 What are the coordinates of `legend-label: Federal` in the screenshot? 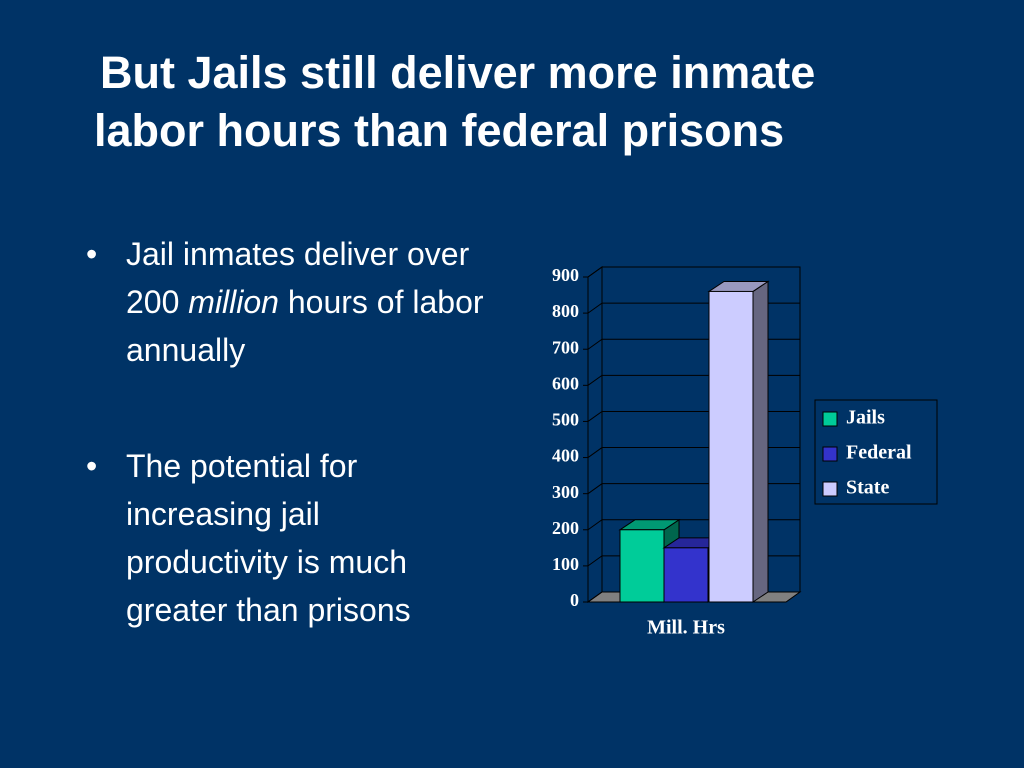 It's located at (879, 453).